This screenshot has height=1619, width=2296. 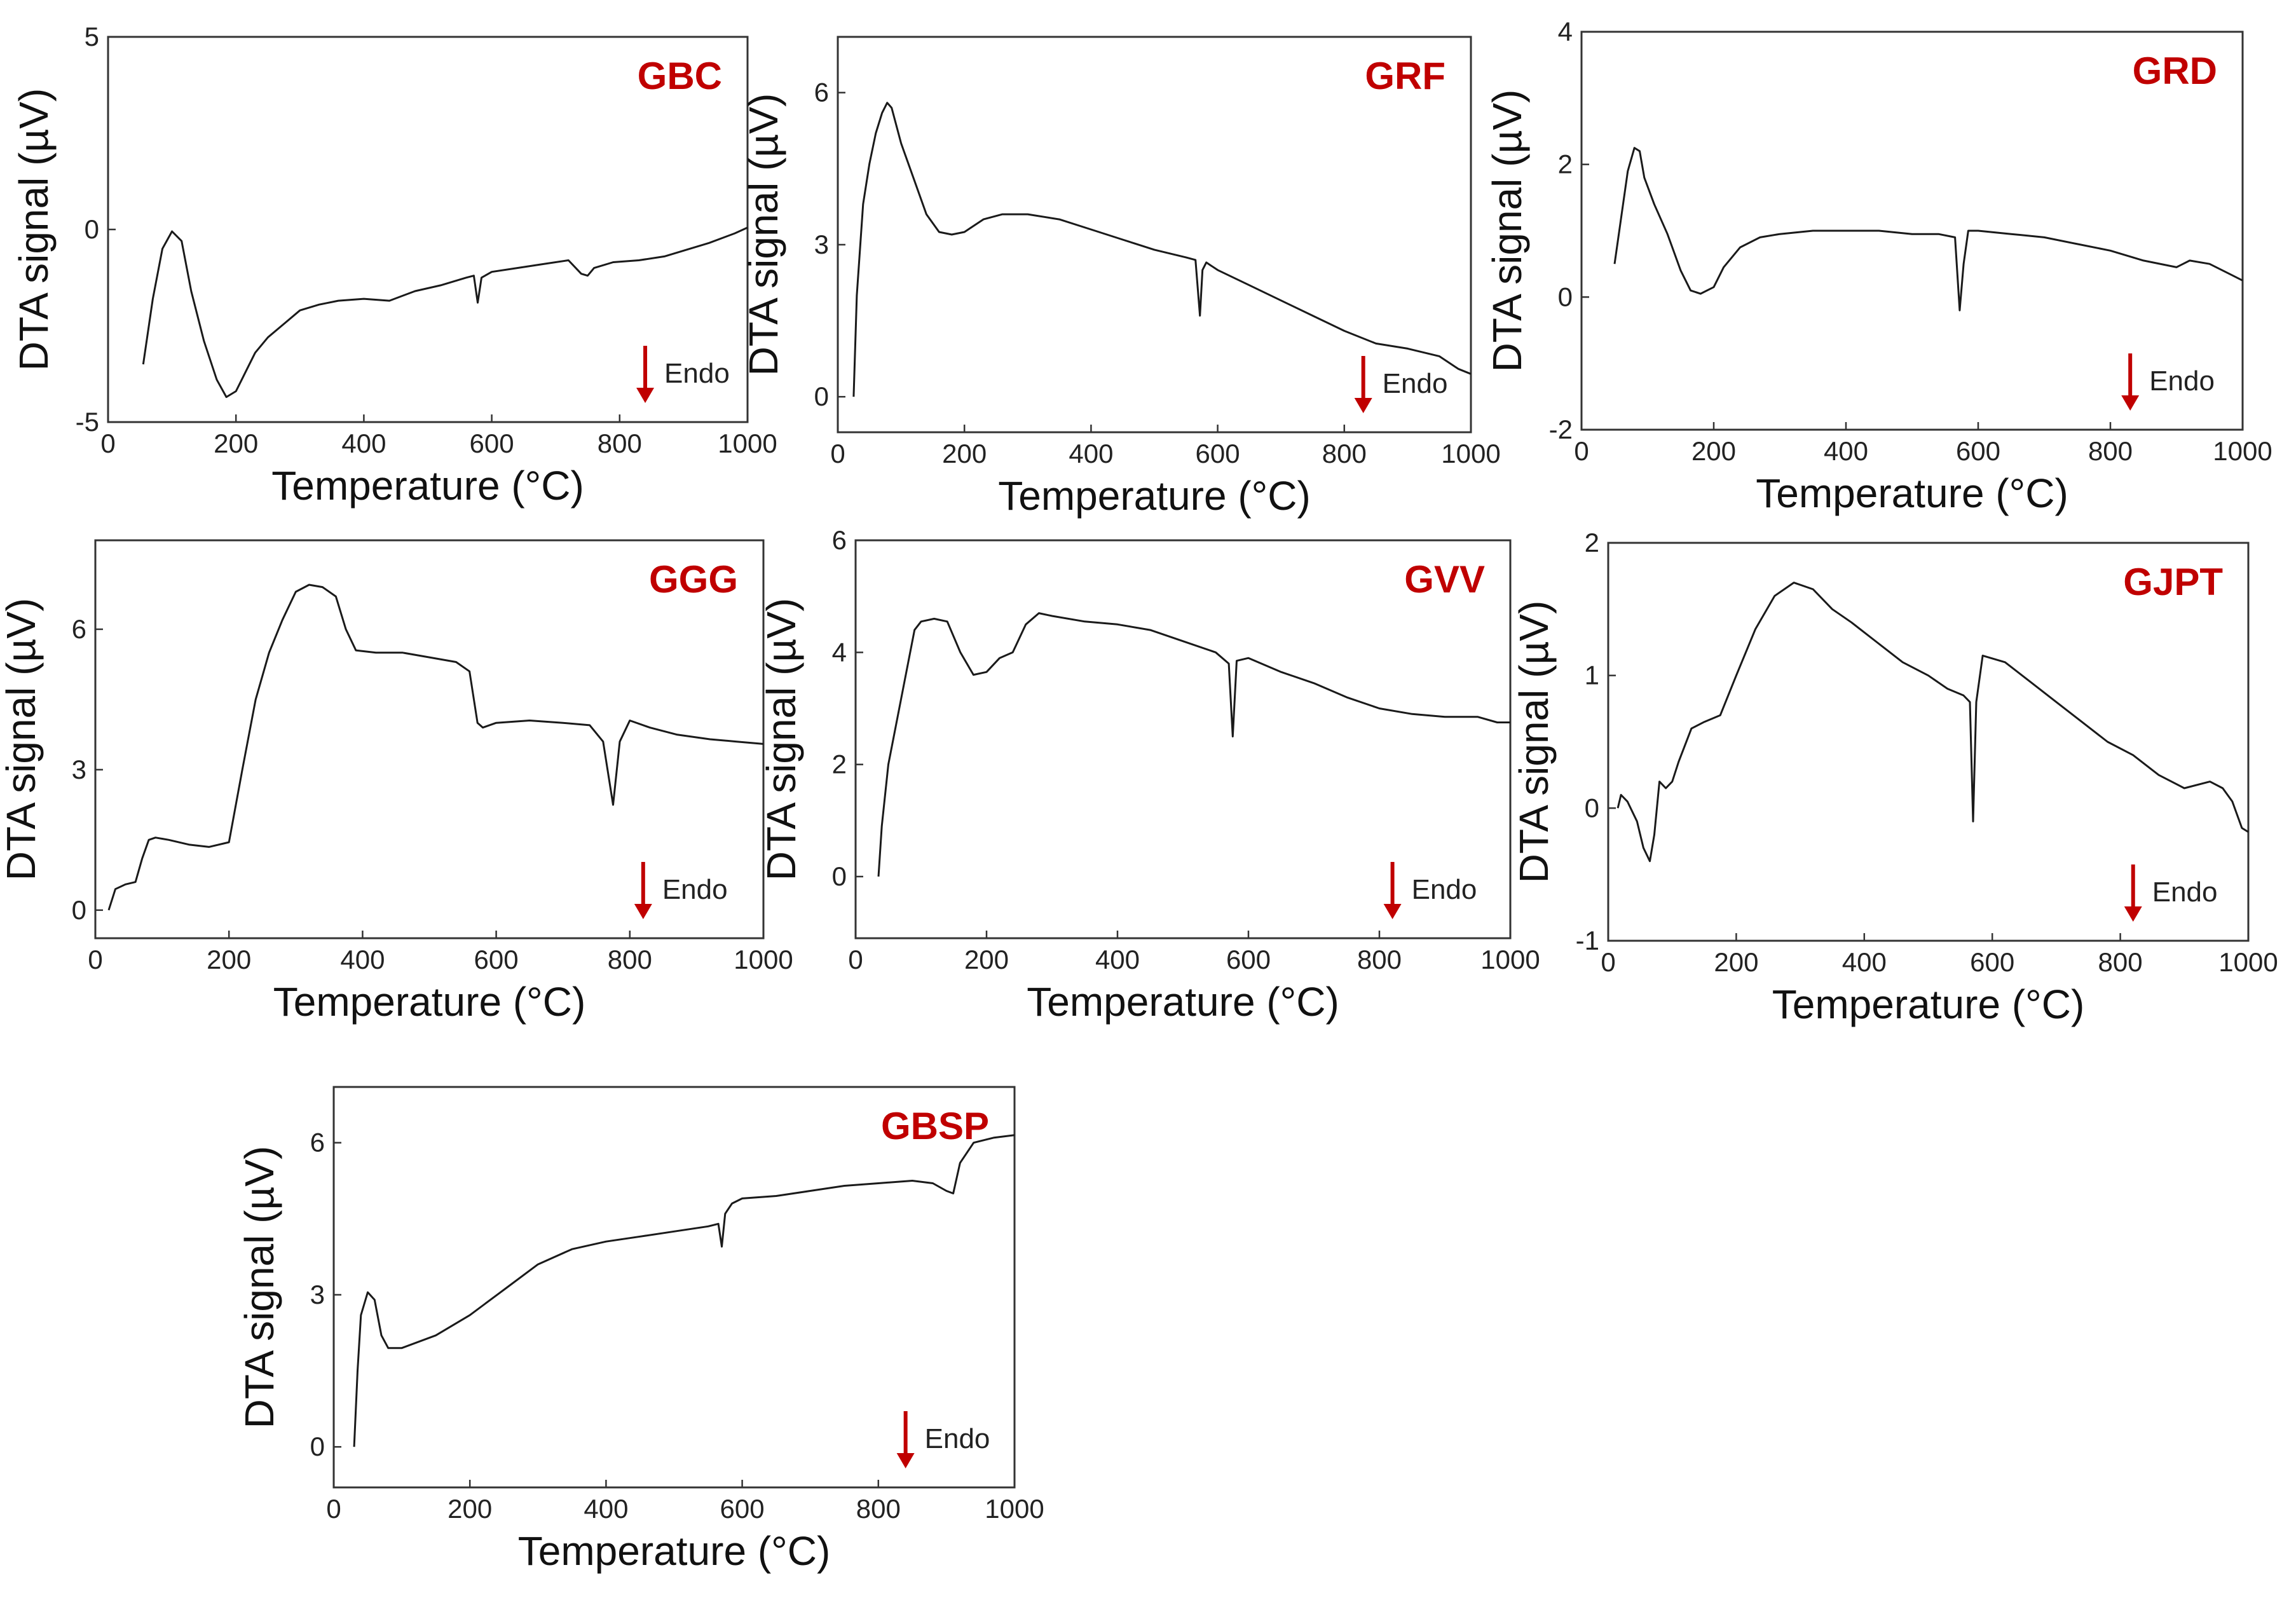 I want to click on y-tick-label: -5, so click(x=87, y=422).